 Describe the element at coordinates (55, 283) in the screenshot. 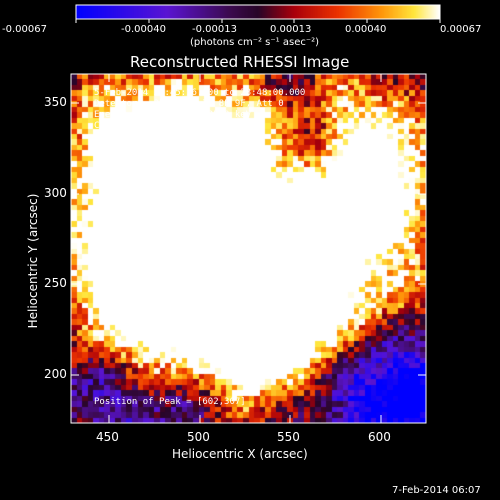

I see `y-tick-label: 250` at that location.